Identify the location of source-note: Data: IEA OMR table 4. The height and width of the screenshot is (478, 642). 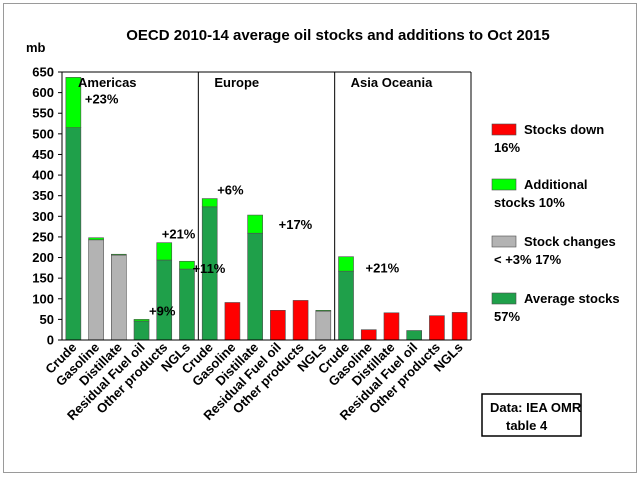
(531, 415).